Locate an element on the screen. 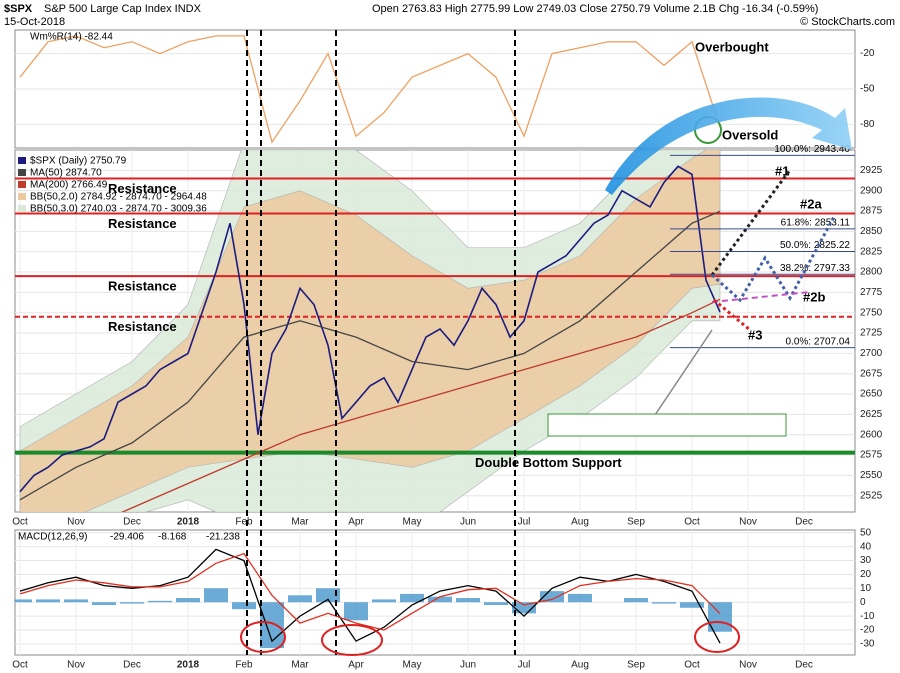 The image size is (900, 673). y-tick-label: 50 is located at coordinates (866, 532).